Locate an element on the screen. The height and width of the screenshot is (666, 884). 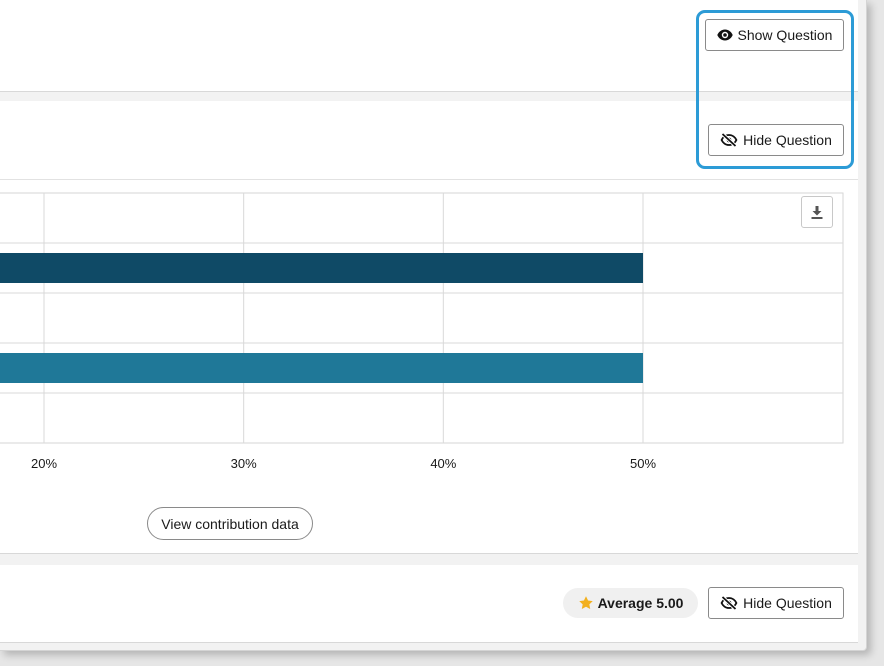
chart-download-button is located at coordinates (817, 212).